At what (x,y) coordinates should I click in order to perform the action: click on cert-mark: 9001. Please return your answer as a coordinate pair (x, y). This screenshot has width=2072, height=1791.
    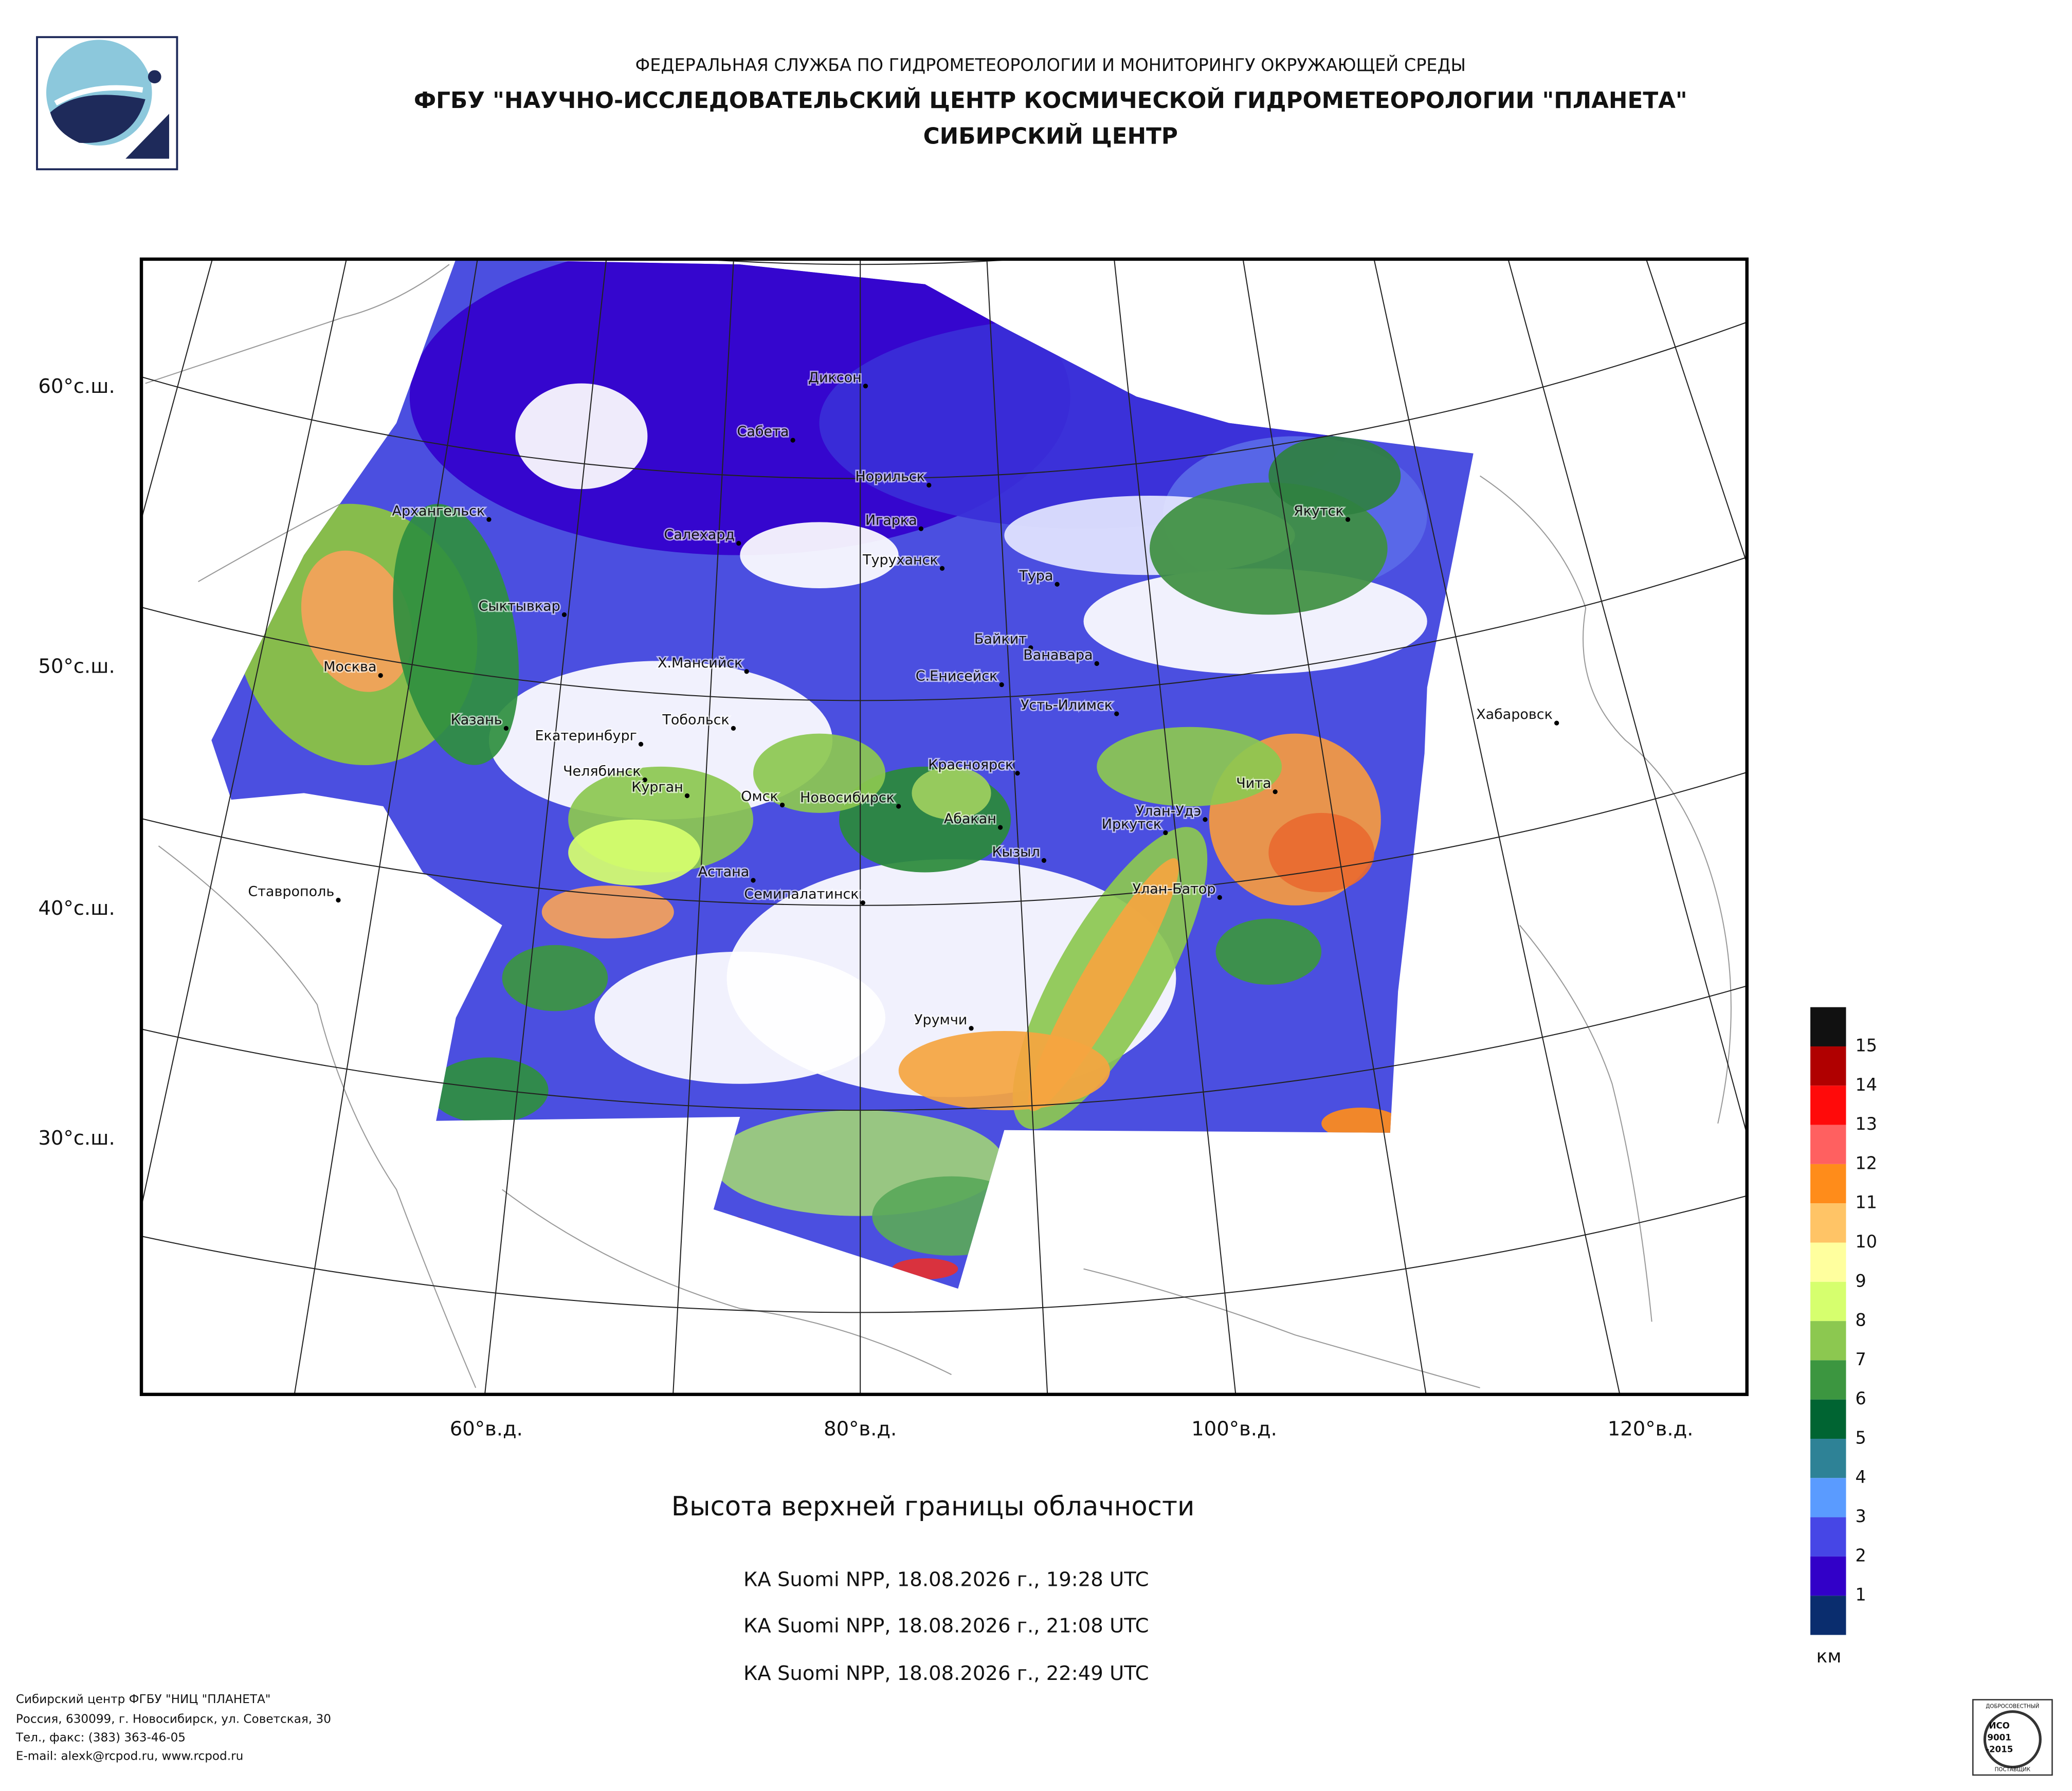
    Looking at the image, I should click on (1999, 1737).